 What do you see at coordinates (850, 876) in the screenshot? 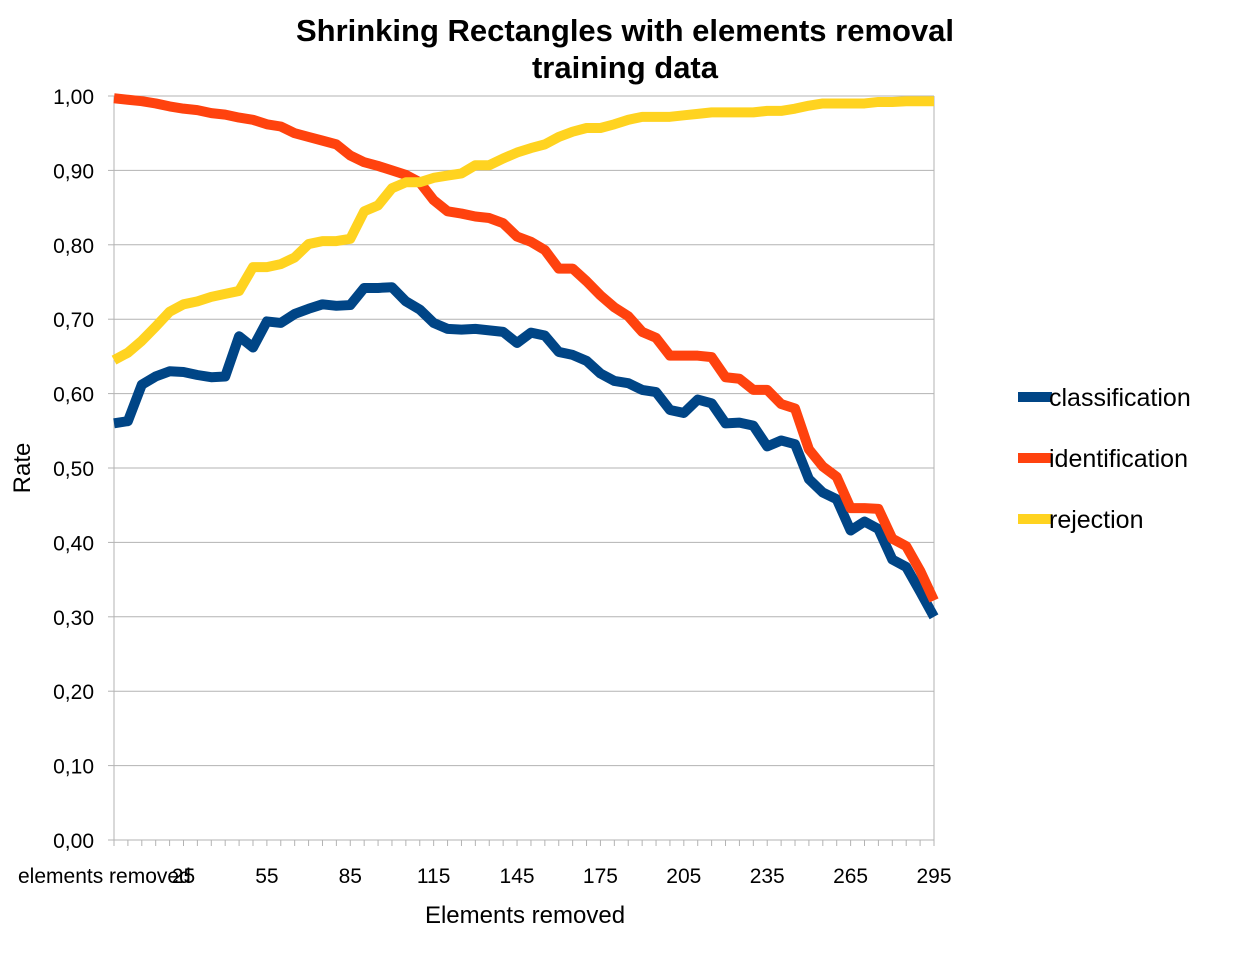
I see `x-tick-label: 265` at bounding box center [850, 876].